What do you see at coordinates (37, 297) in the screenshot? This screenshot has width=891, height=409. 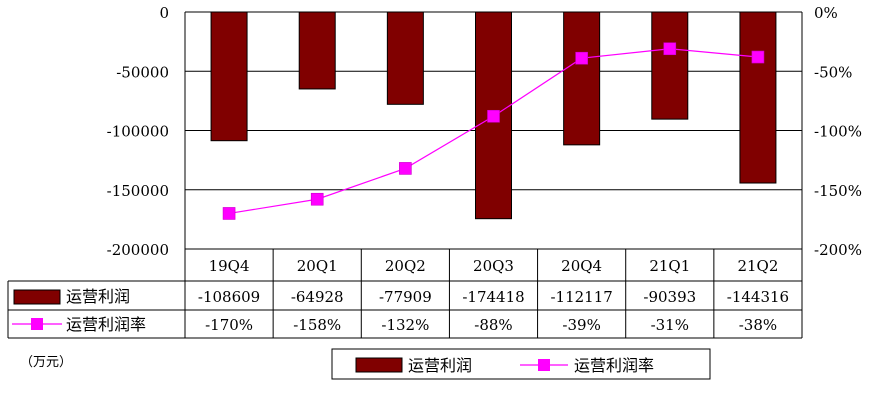 I see `table-key-bar` at bounding box center [37, 297].